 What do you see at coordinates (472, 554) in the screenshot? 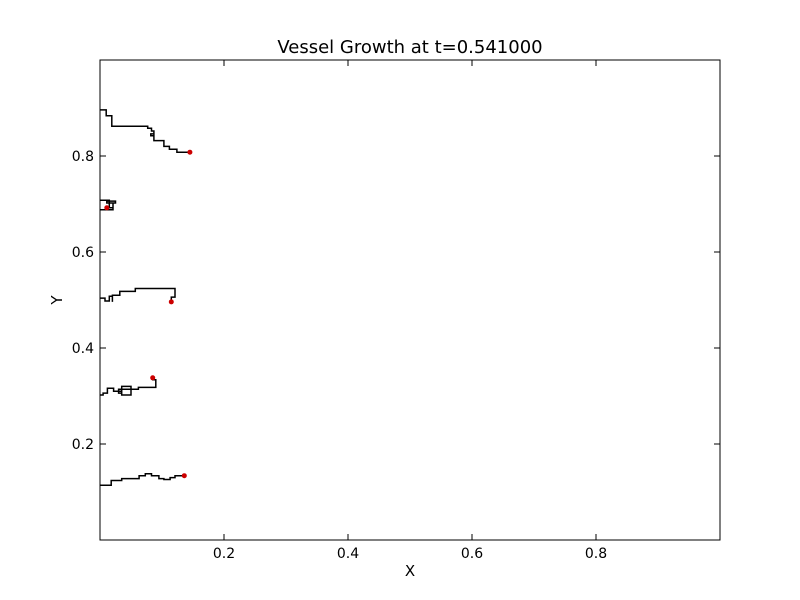
I see `x-tick-label: 0.6` at bounding box center [472, 554].